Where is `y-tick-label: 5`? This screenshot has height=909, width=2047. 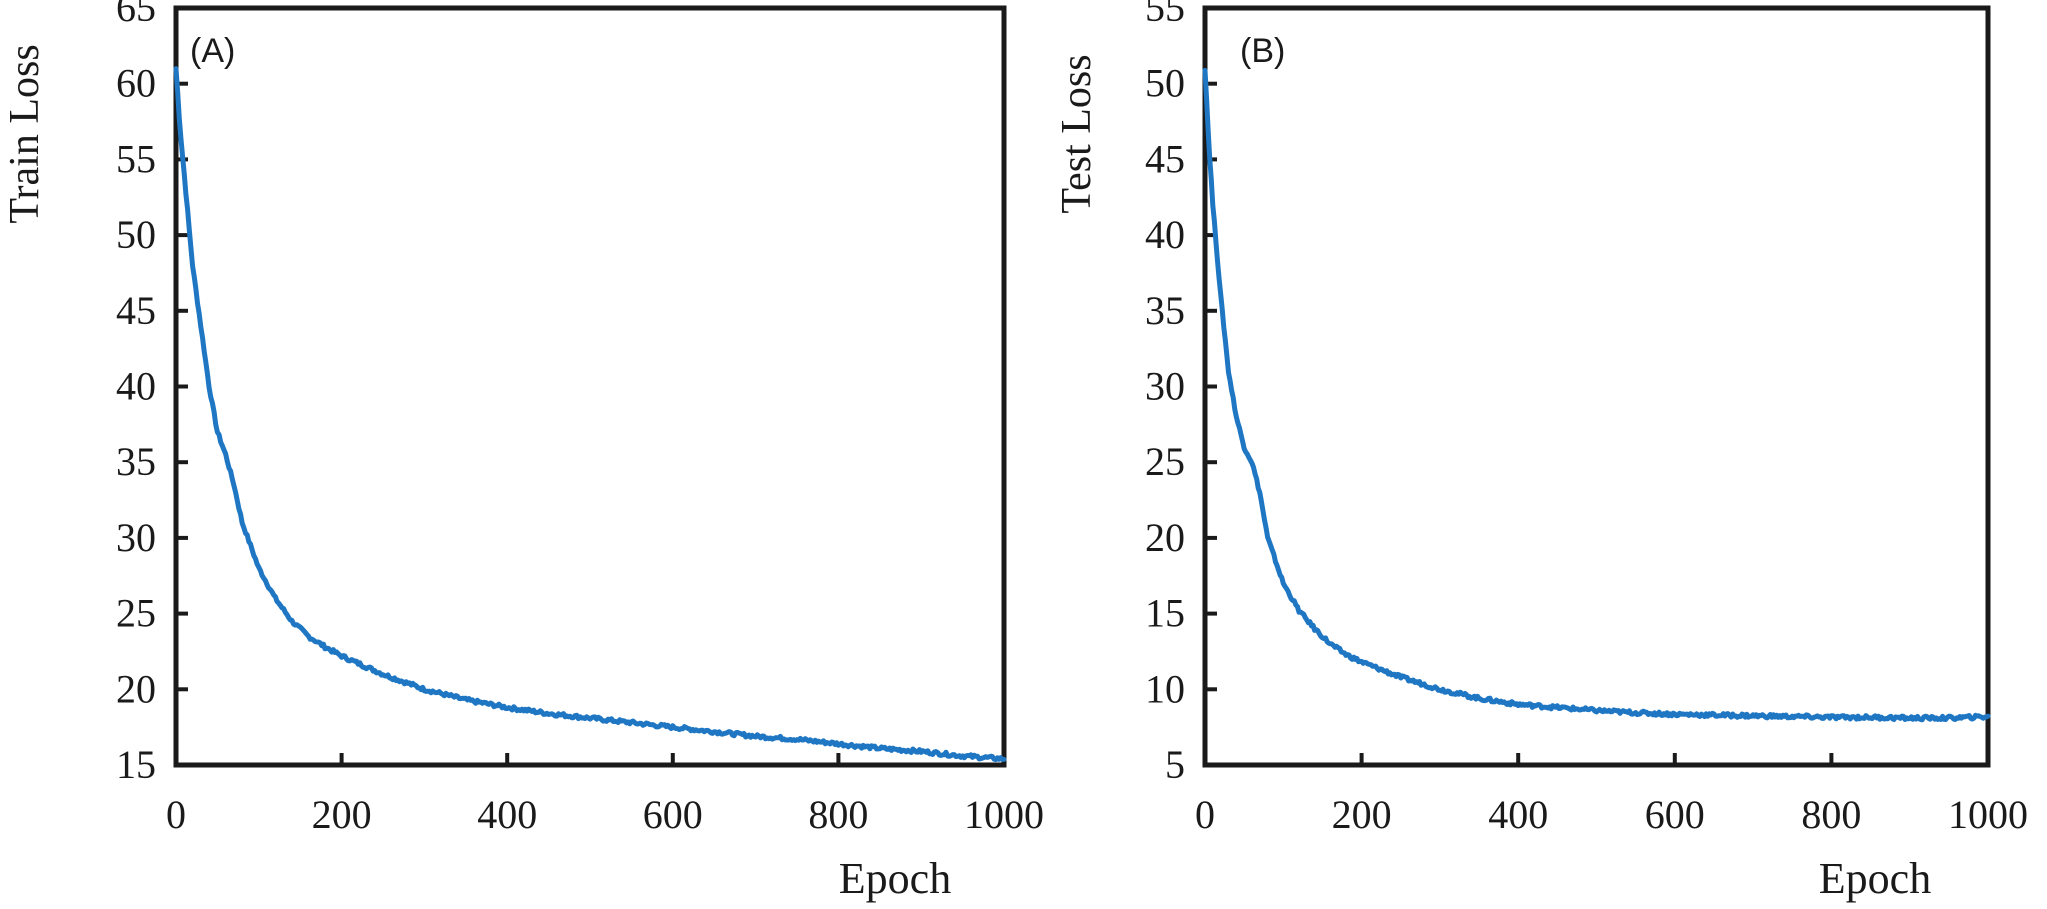
y-tick-label: 5 is located at coordinates (1175, 764).